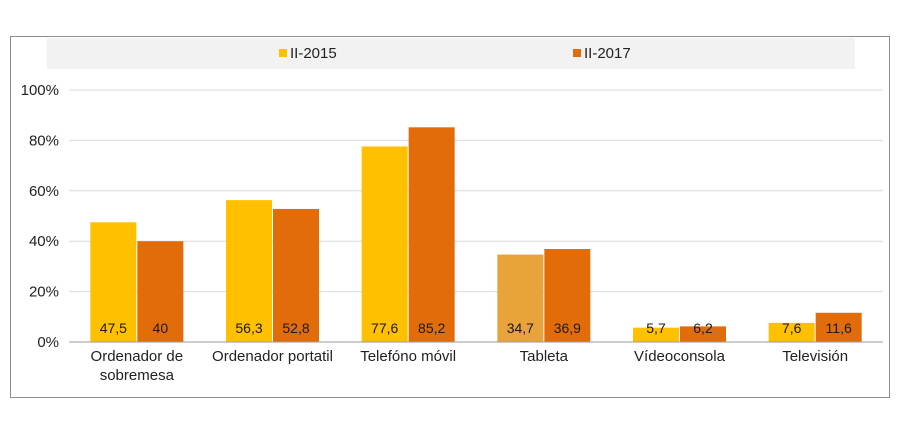  I want to click on y-tick-label: 40%, so click(44, 241).